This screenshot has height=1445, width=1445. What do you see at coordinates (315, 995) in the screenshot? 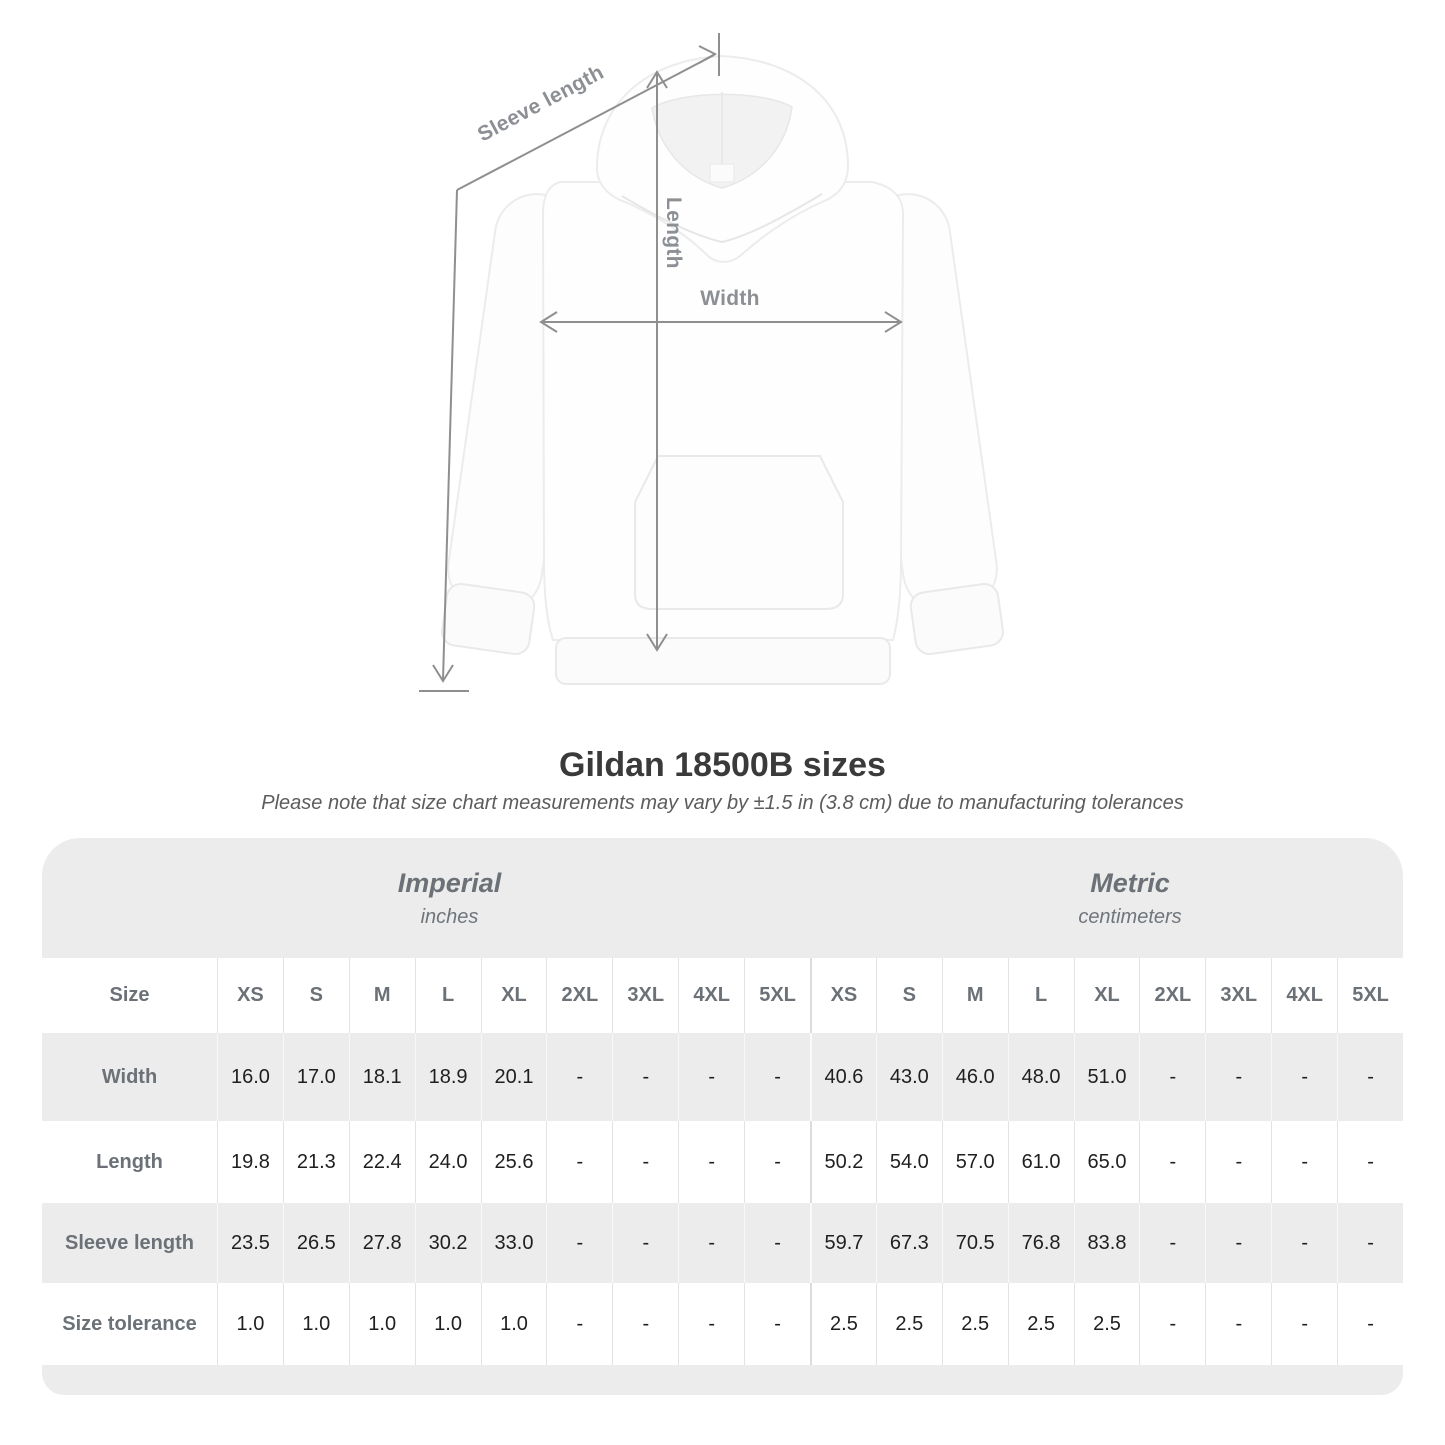
I see `size-header-imperial-s: S` at bounding box center [315, 995].